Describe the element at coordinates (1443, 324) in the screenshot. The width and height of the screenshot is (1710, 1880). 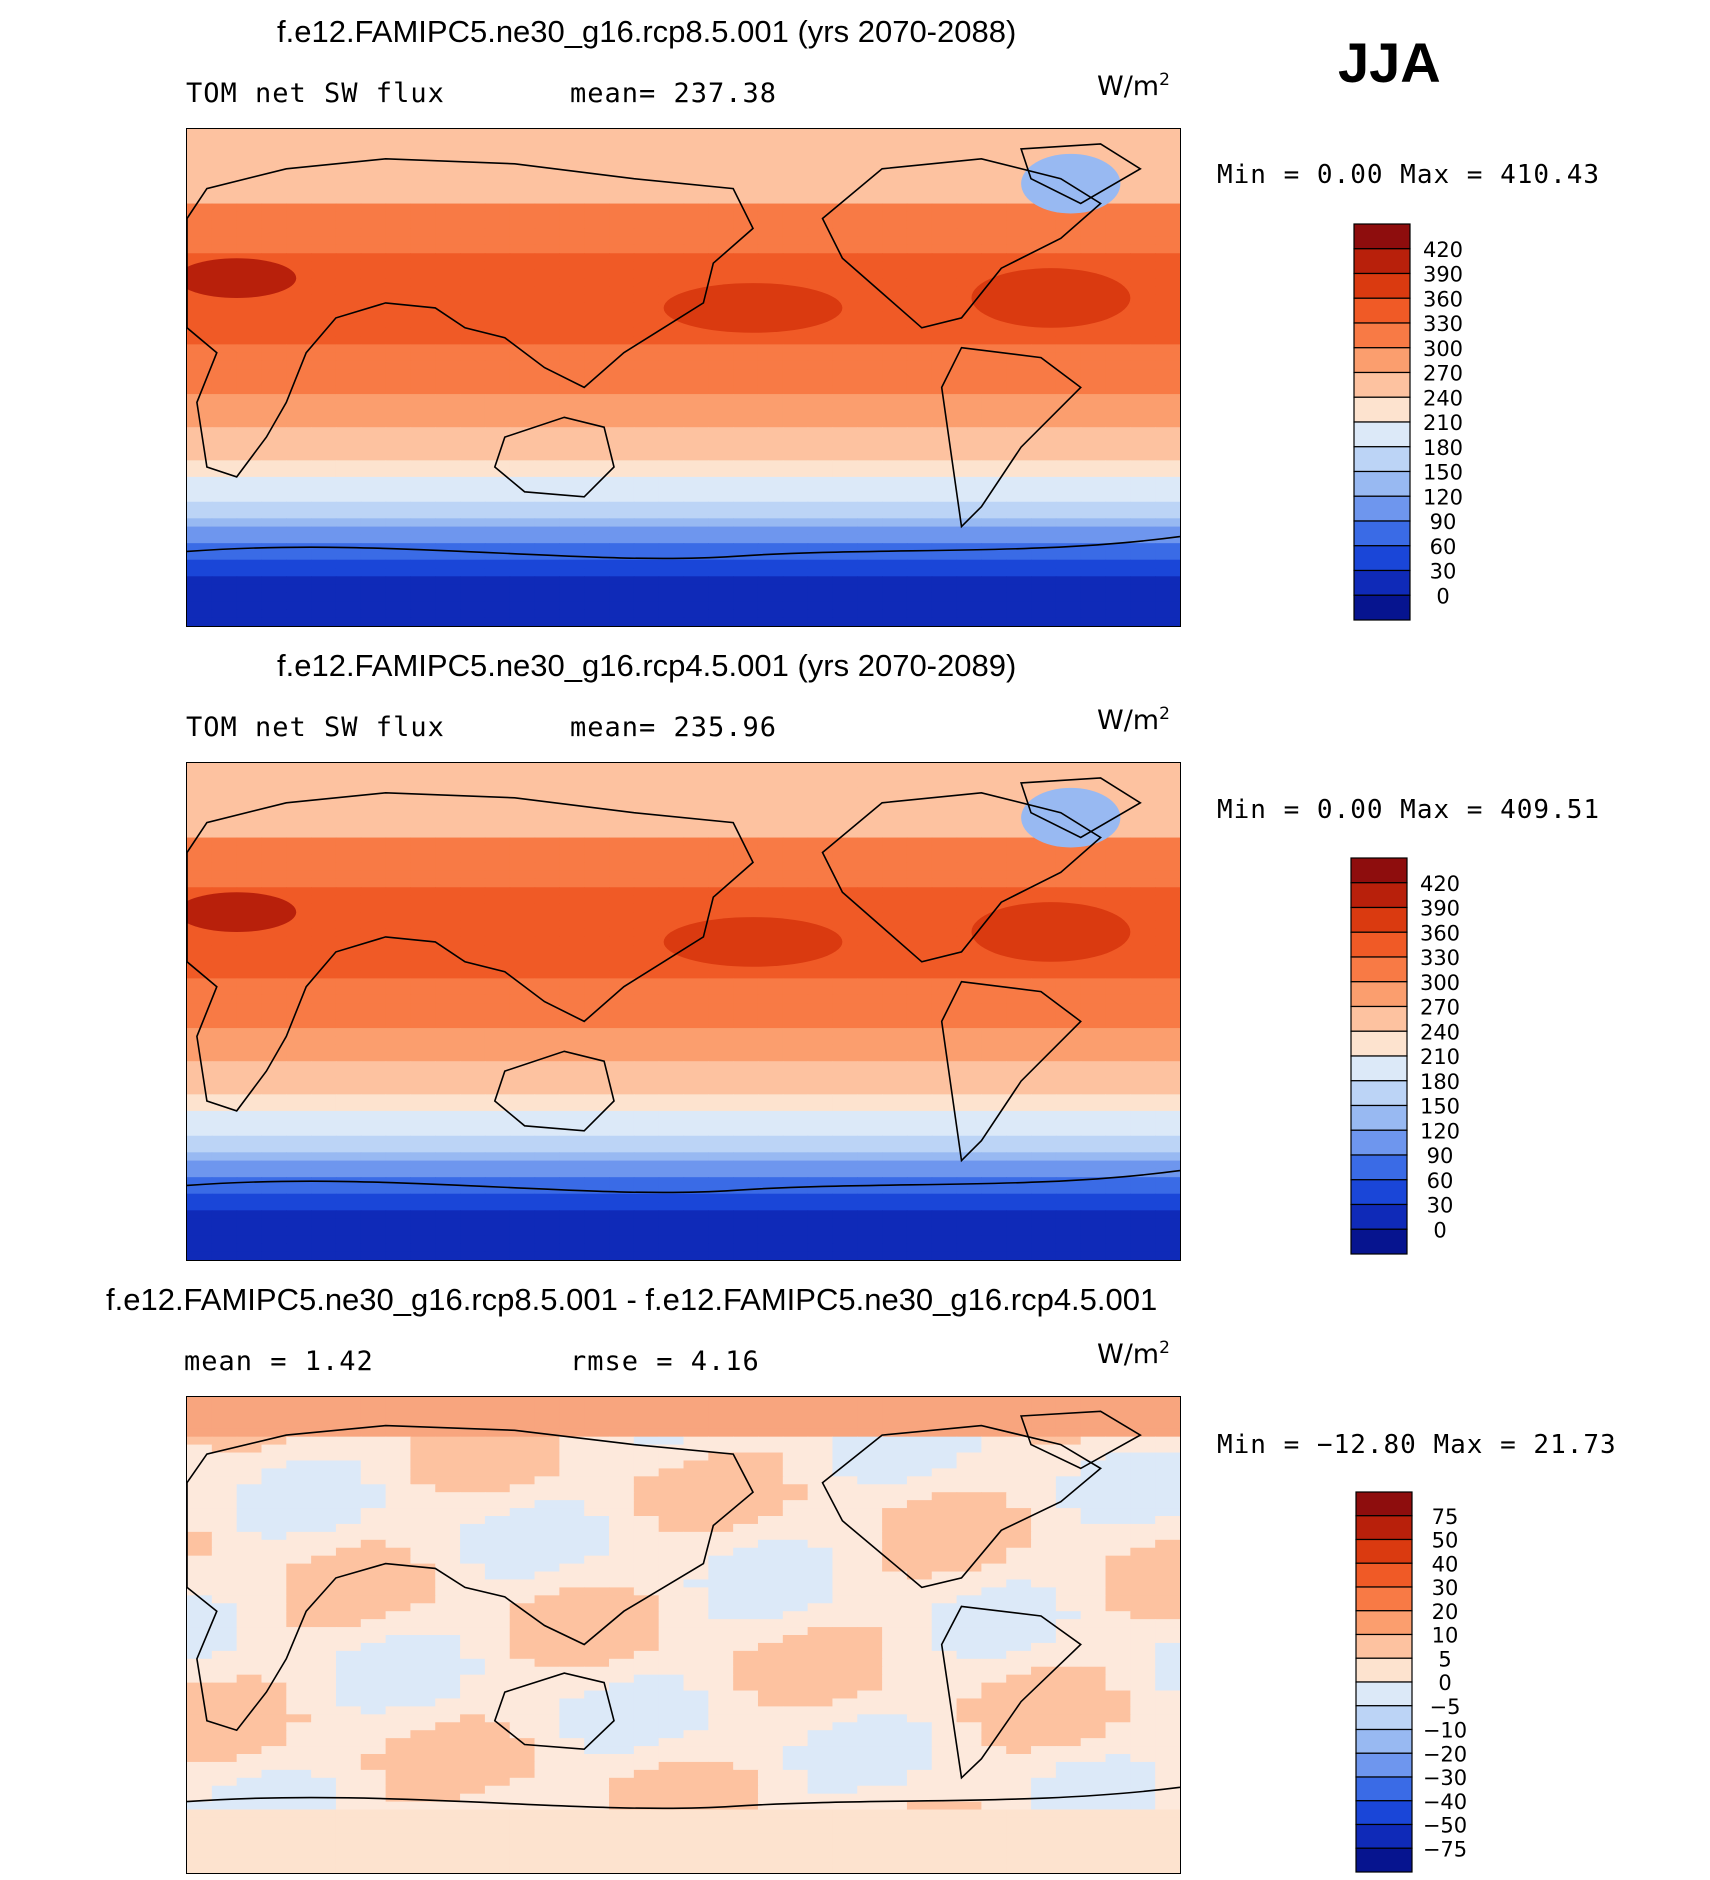
I see `colorbar-tick-label: 330` at that location.